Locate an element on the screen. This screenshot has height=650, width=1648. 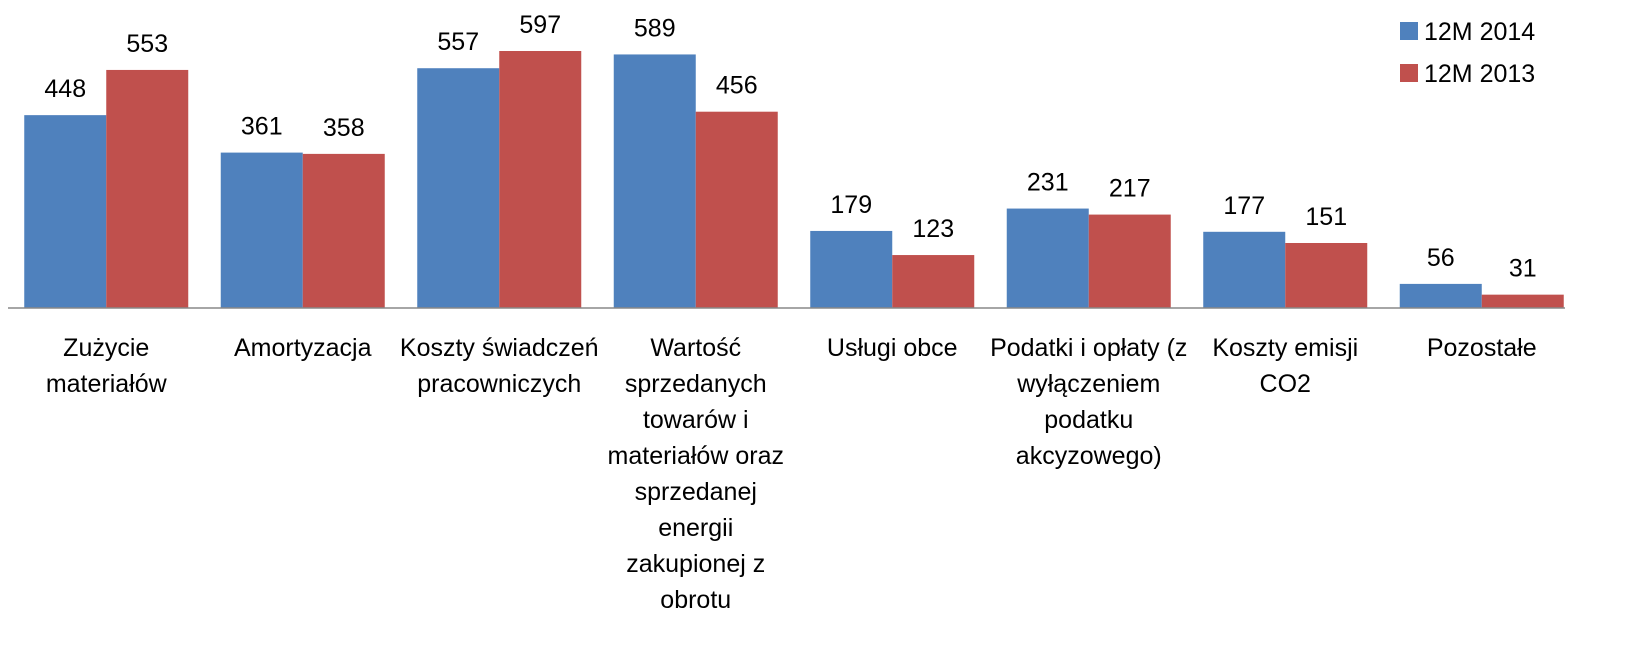
x-tick-label-box: Koszty emisji CO2 is located at coordinates (1285, 366).